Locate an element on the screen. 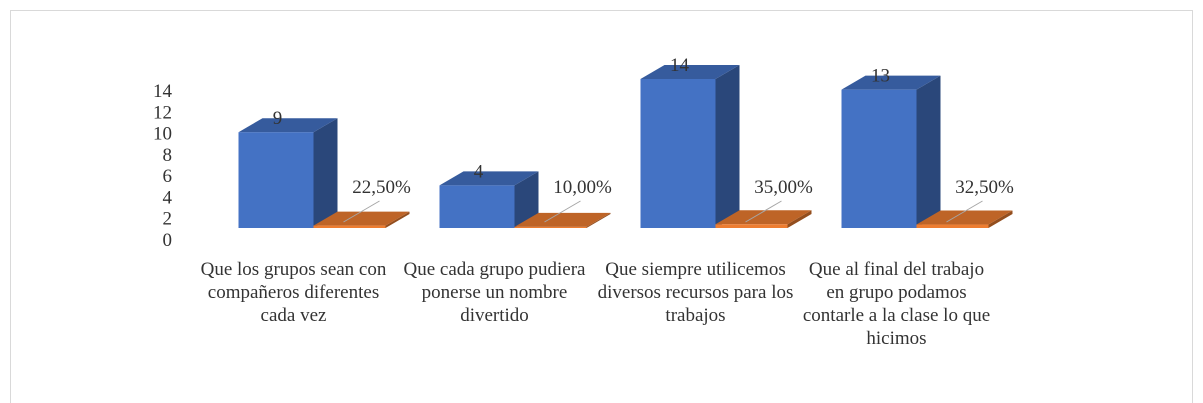  data-label: 4 is located at coordinates (479, 171).